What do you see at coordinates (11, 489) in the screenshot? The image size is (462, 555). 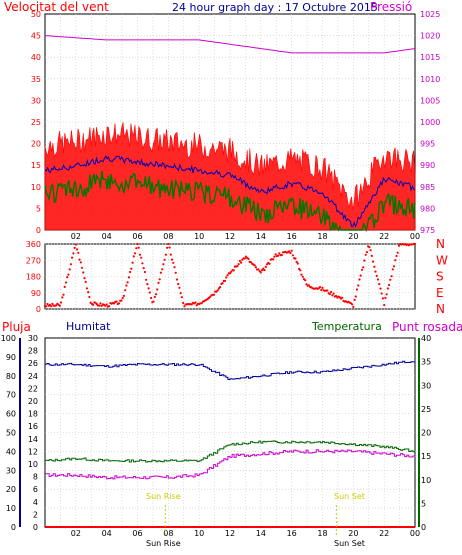 I see `humidity-y-tick-label: 20` at bounding box center [11, 489].